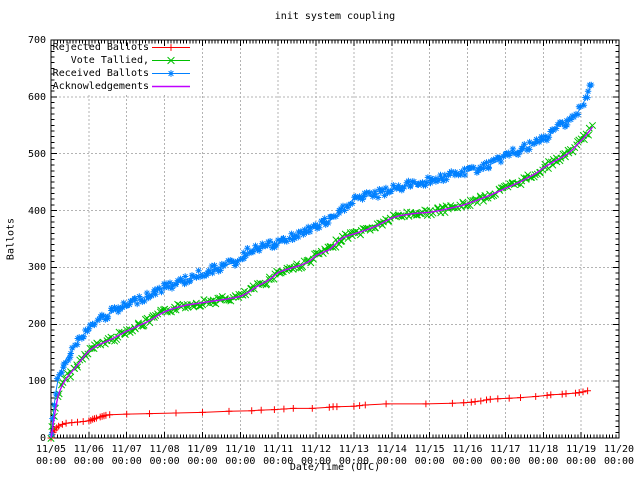  Describe the element at coordinates (36, 211) in the screenshot. I see `y-tick-label: 400` at that location.